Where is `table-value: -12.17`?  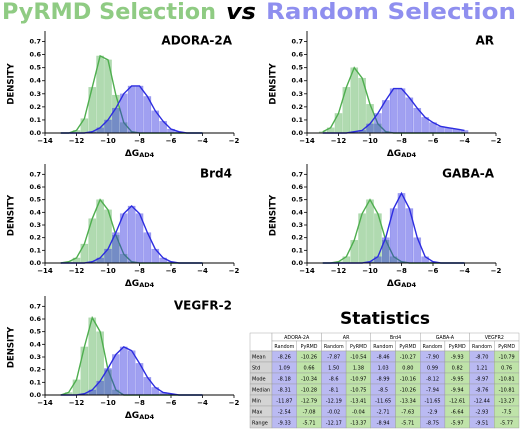
table-value: -12.17 is located at coordinates (334, 424).